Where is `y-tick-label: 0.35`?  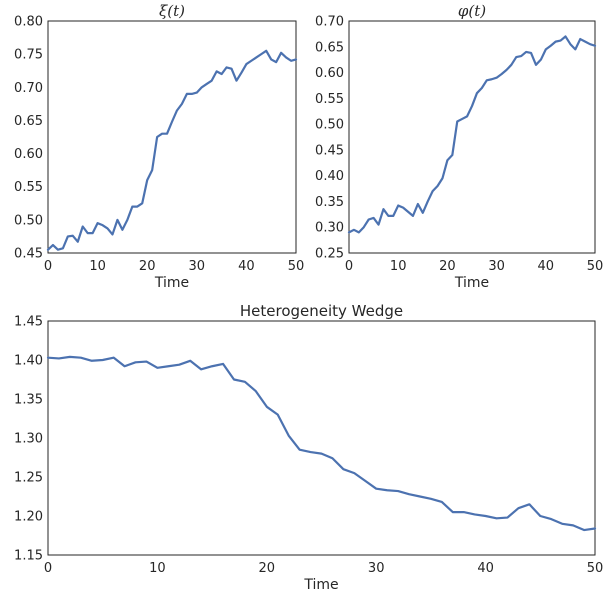
y-tick-label: 0.35 is located at coordinates (329, 202).